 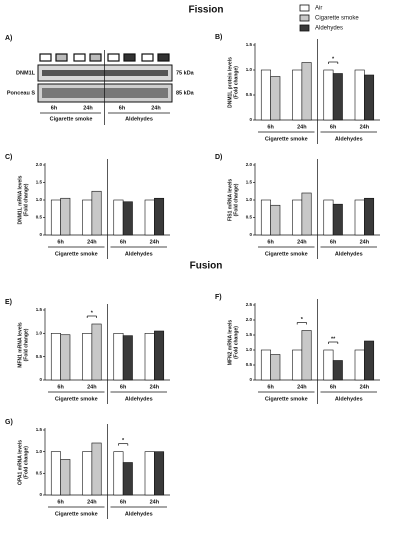 I want to click on y-axis-label: MFN2 mRNA levels, so click(x=230, y=343).